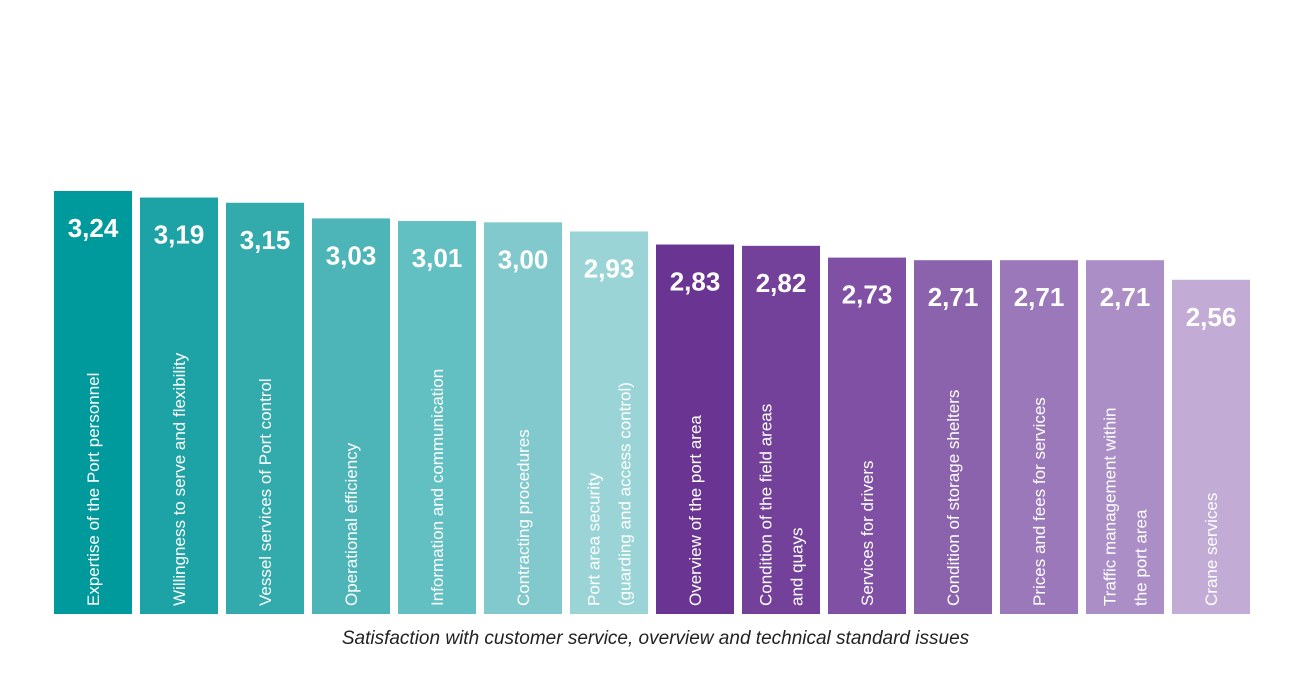  I want to click on category-label-line: Information and communication, so click(437, 487).